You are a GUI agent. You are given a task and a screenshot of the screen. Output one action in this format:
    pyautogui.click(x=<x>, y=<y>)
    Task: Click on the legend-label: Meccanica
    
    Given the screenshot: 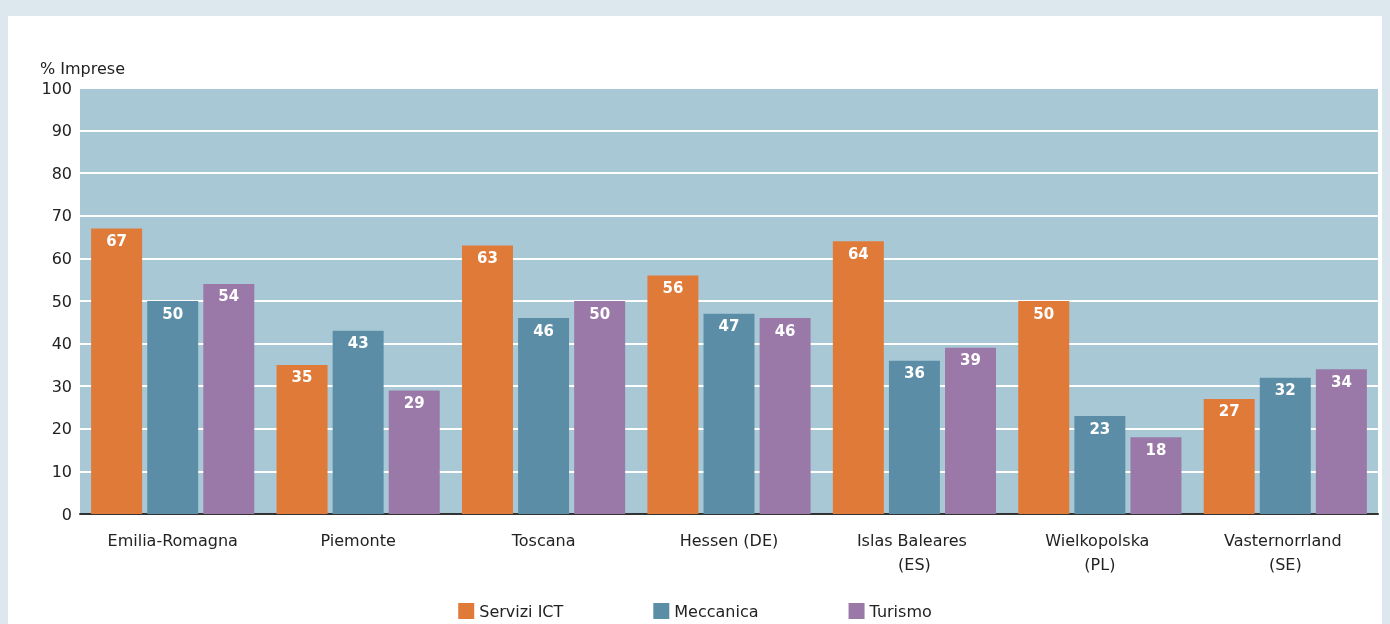 What is the action you would take?
    pyautogui.click(x=716, y=611)
    